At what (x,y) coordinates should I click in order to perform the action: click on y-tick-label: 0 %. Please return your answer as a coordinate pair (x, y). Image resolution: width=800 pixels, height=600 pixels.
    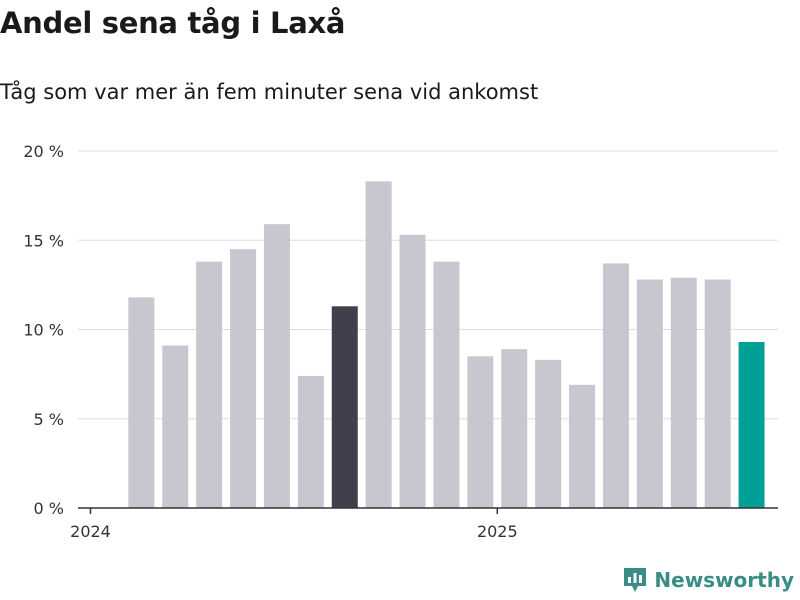
    Looking at the image, I should click on (49, 508).